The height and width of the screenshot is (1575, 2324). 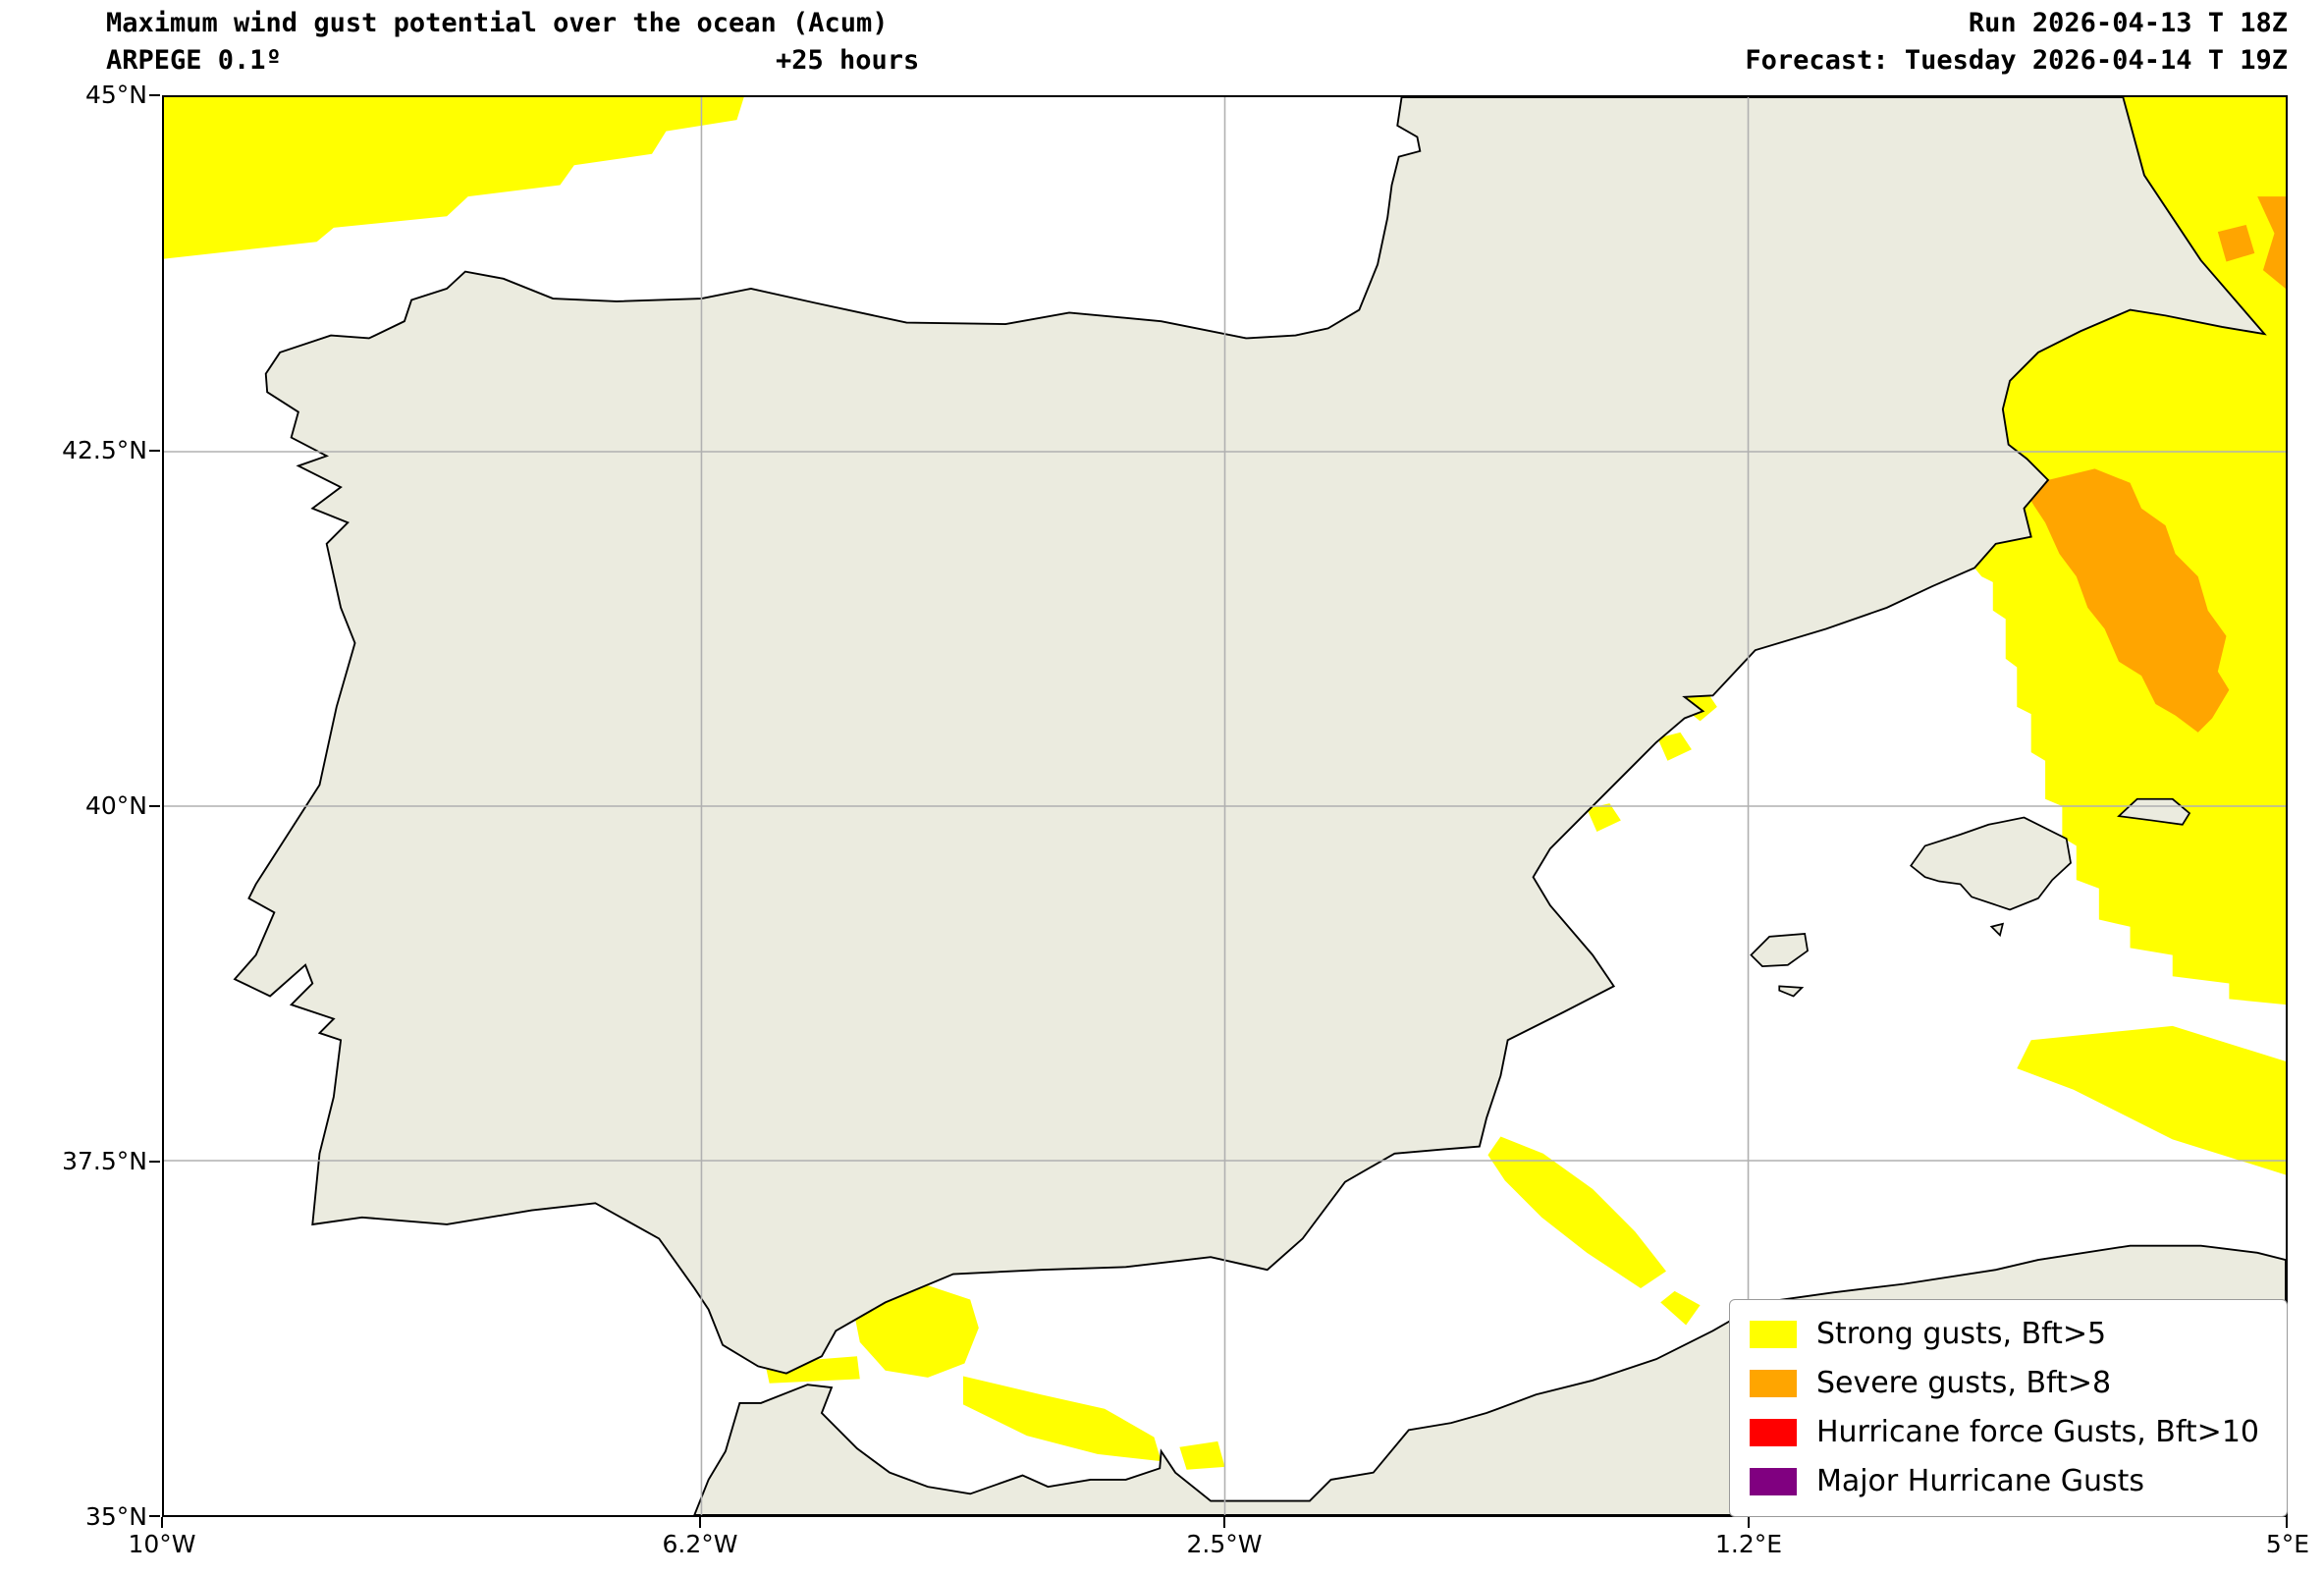 I want to click on x-tick-label-2: 2.5°W, so click(x=1224, y=1544).